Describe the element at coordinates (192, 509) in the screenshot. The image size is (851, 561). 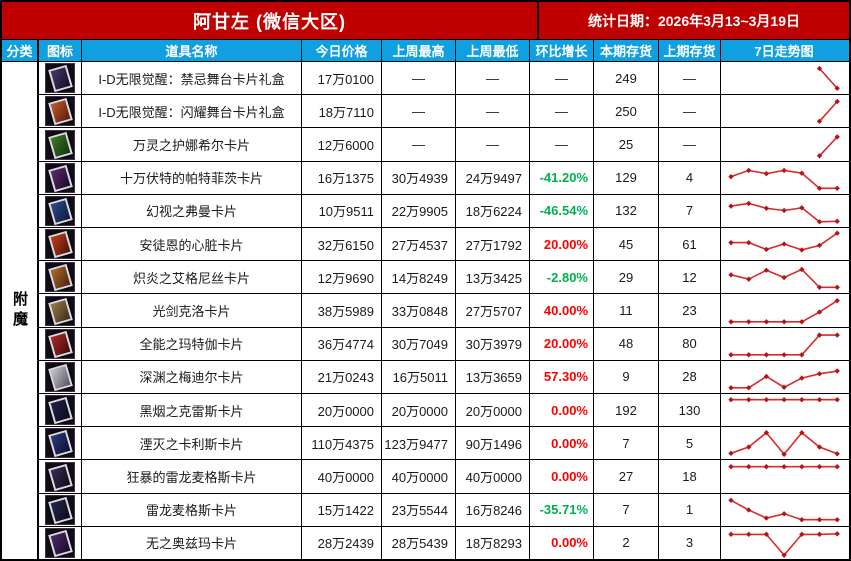
I see `item-name: 雷龙麦格斯卡片` at that location.